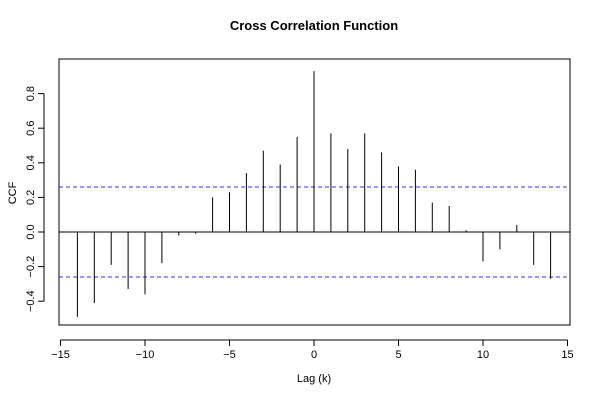 This screenshot has width=600, height=400. I want to click on x-axis-label: Lag (k), so click(314, 379).